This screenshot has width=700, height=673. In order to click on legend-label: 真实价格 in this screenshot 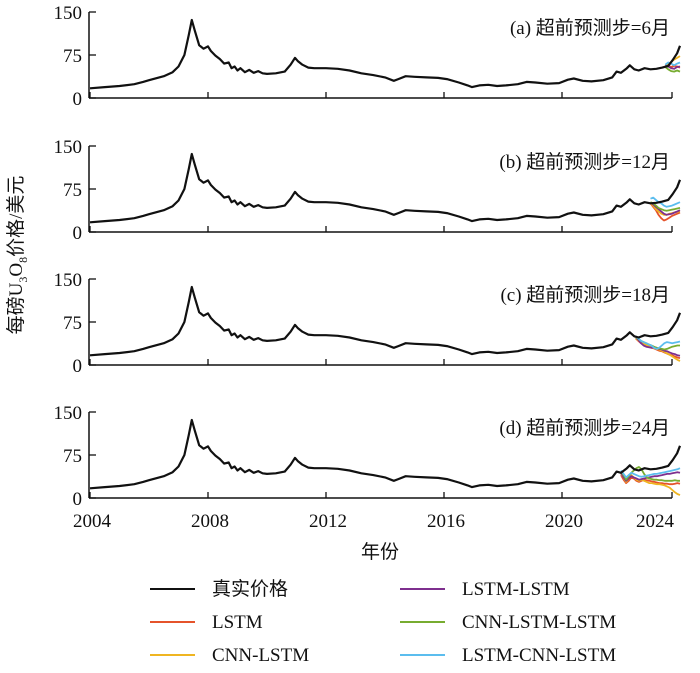, I will do `click(250, 589)`.